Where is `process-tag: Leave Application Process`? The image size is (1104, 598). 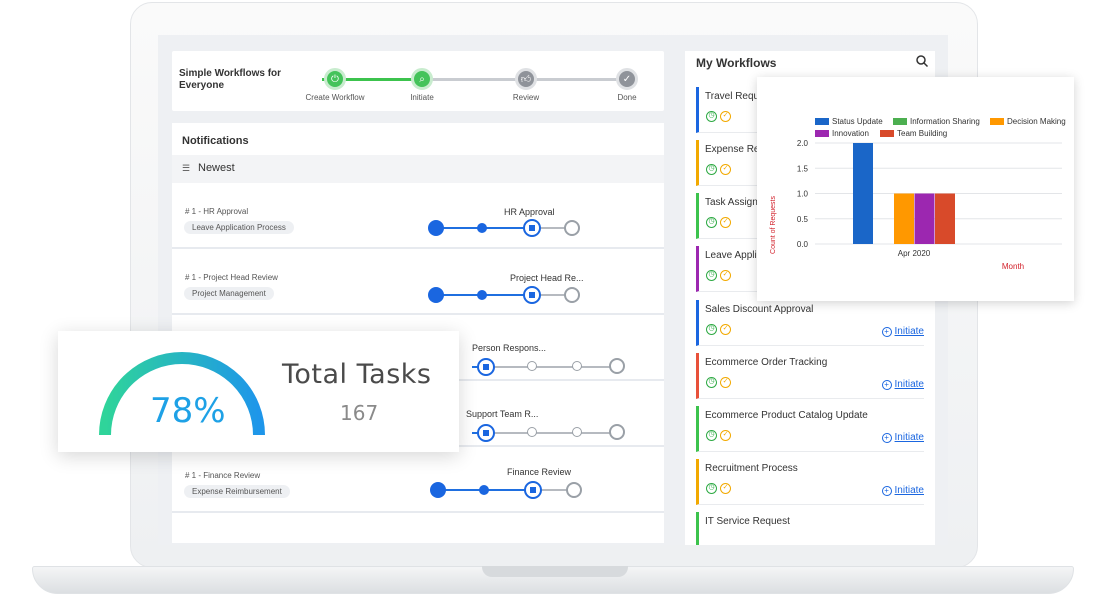 process-tag: Leave Application Process is located at coordinates (239, 227).